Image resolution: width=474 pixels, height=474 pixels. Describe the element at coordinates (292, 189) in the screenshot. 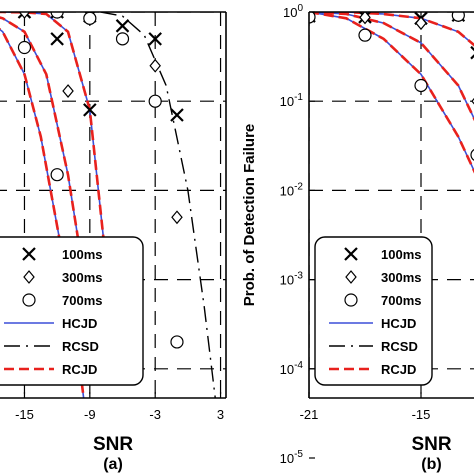

I see `y-tick-label: 10⁻²` at that location.